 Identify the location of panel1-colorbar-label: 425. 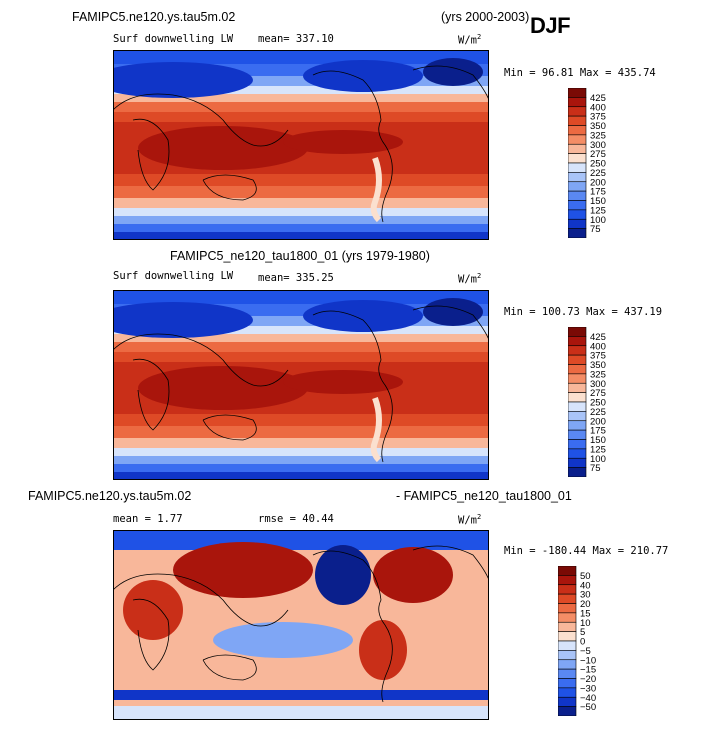
(598, 98).